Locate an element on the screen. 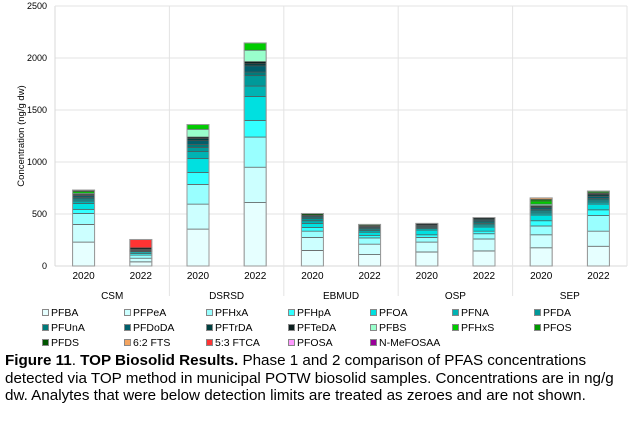 This screenshot has height=433, width=637. legend-item: PFTrDA is located at coordinates (247, 328).